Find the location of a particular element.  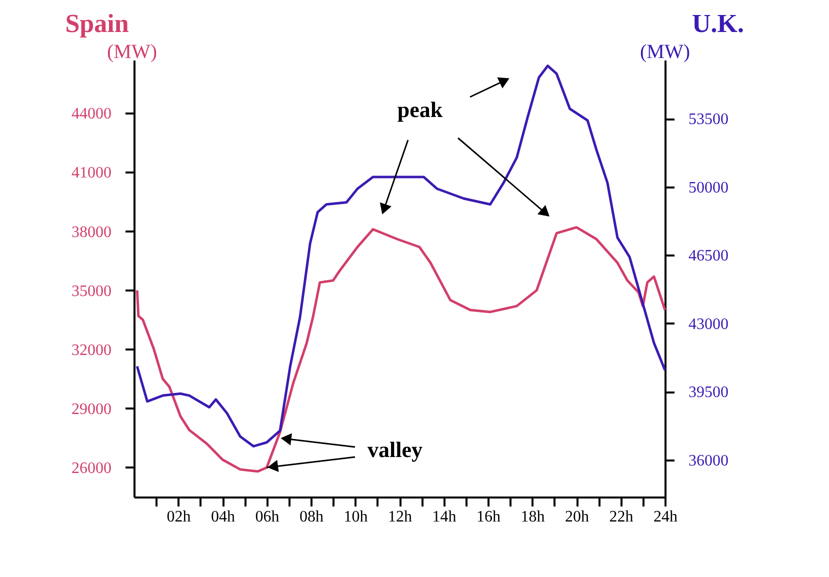

y-tick-label: 26000 is located at coordinates (92, 468).